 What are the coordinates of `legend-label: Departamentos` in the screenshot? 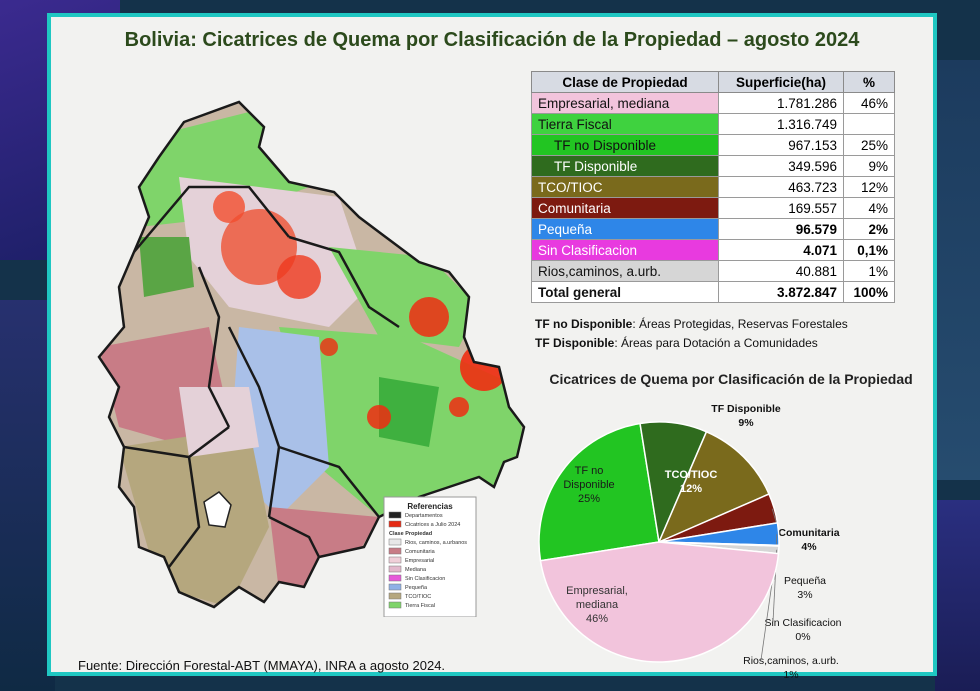 It's located at (424, 516).